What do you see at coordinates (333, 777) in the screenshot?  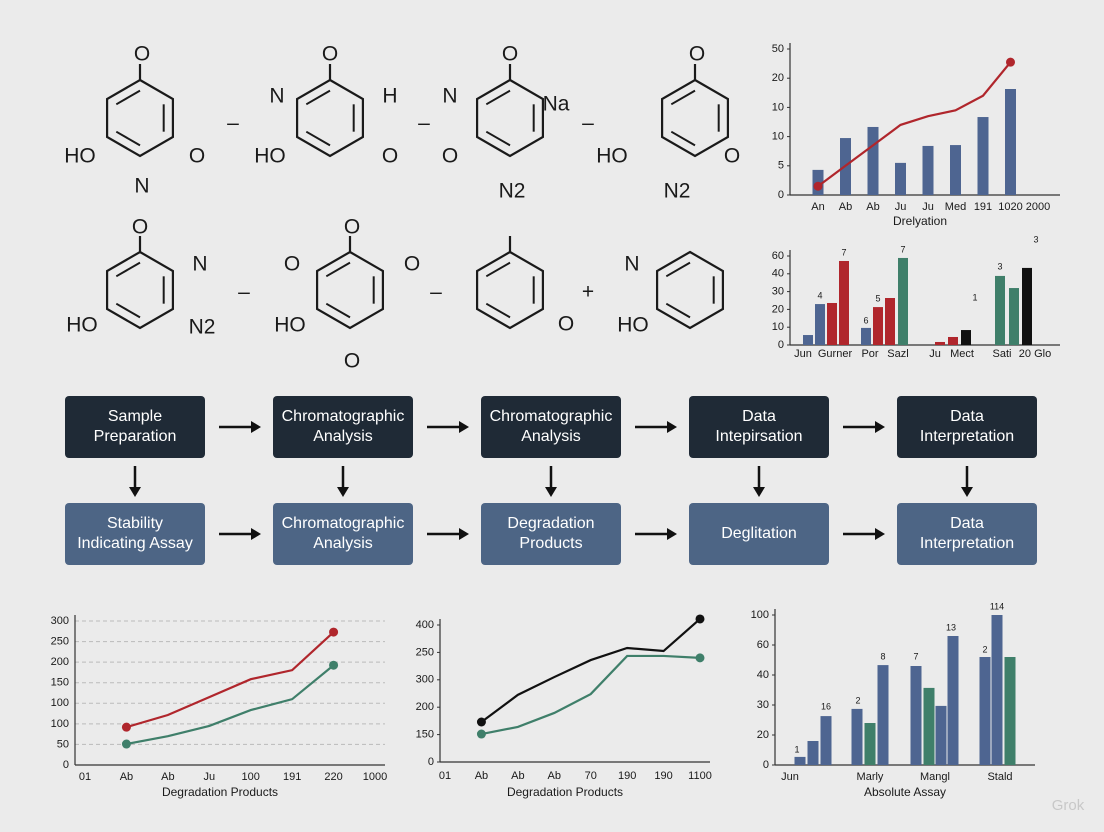 I see `x-tick-label: 220` at bounding box center [333, 777].